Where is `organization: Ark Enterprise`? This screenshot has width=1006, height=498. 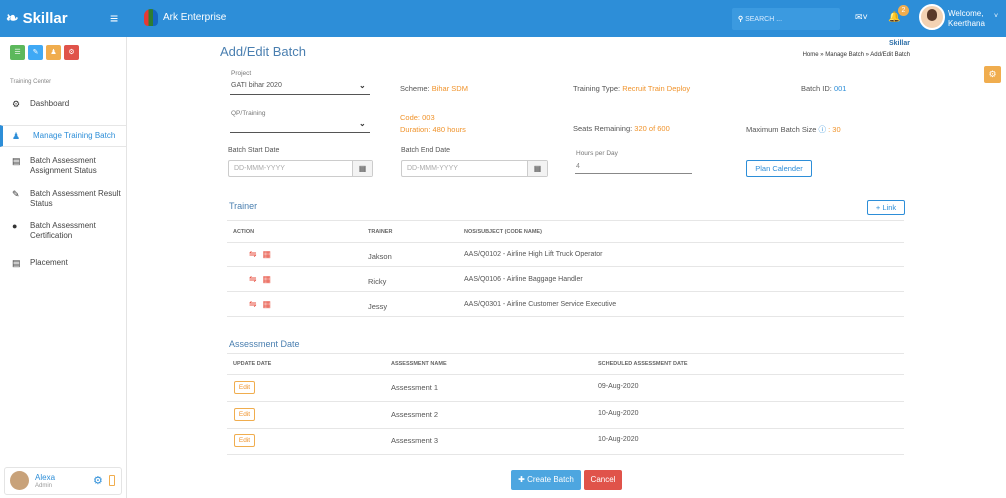
organization: Ark Enterprise is located at coordinates (185, 17).